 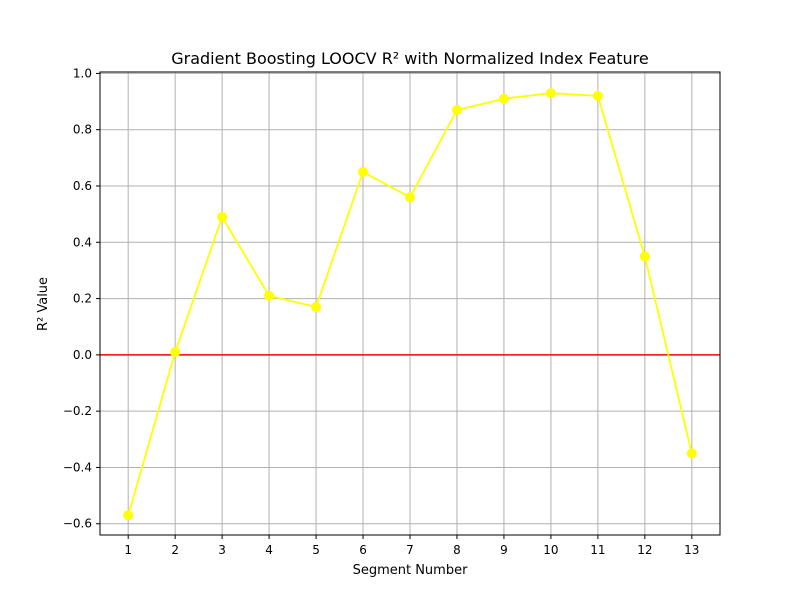 What do you see at coordinates (77, 467) in the screenshot?
I see `y-tick-label: −0.4` at bounding box center [77, 467].